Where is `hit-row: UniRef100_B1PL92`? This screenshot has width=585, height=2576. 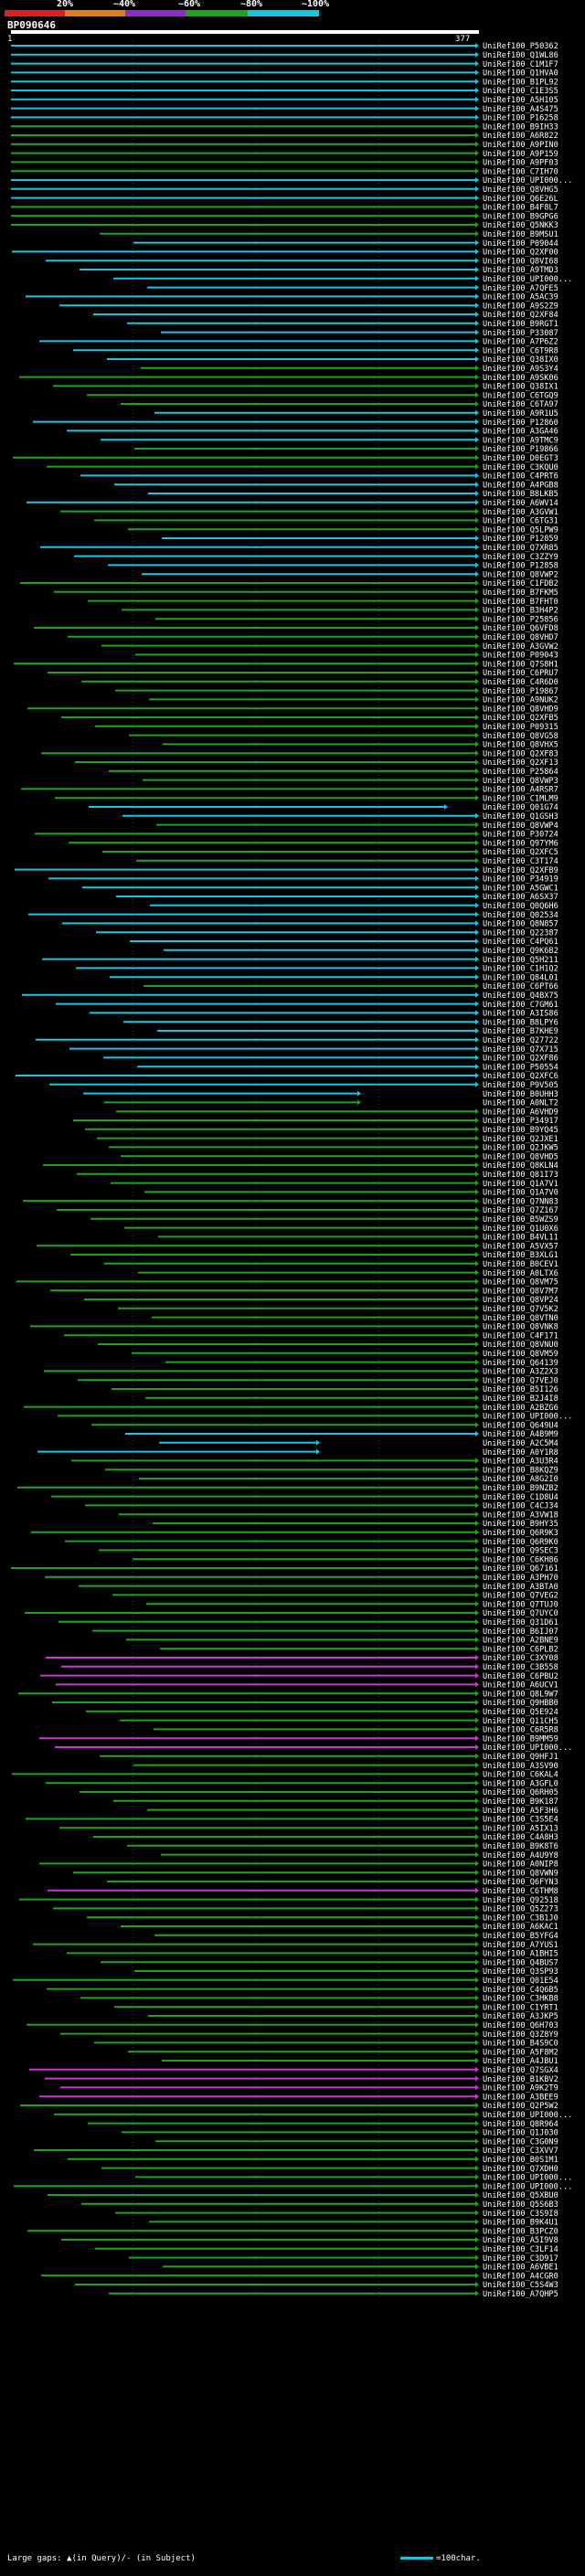 hit-row: UniRef100_B1PL92 is located at coordinates (284, 82).